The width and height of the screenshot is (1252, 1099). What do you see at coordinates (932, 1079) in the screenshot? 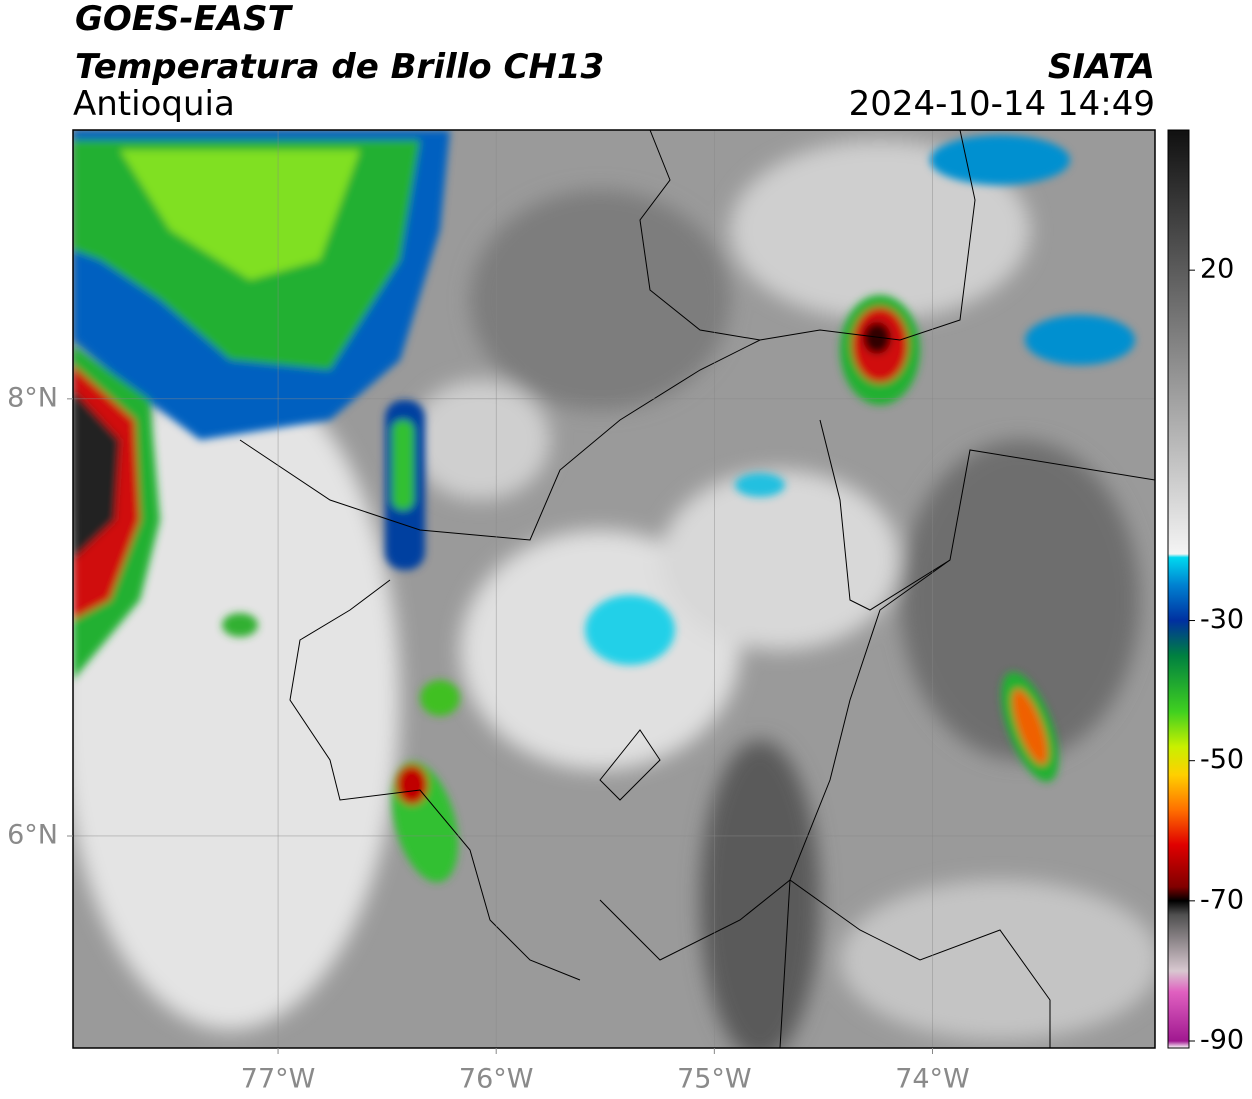
I see `x-tick-label: 74°W` at bounding box center [932, 1079].